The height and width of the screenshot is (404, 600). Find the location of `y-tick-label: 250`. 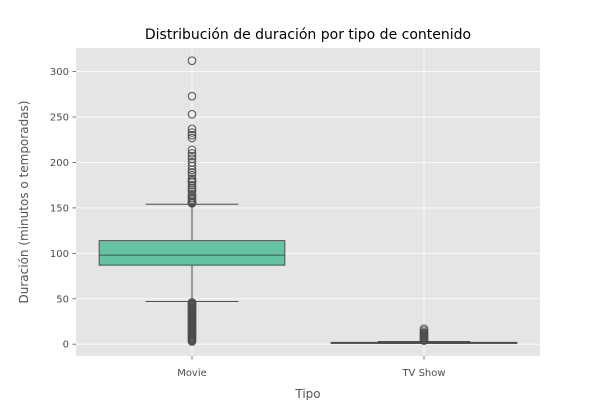

y-tick-label: 250 is located at coordinates (59, 118).